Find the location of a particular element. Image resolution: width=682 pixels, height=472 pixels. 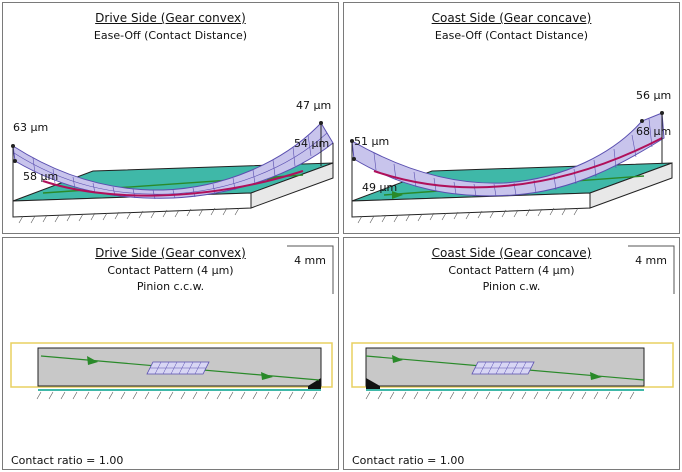

value-top-left: 51 µm is located at coordinates (372, 141).